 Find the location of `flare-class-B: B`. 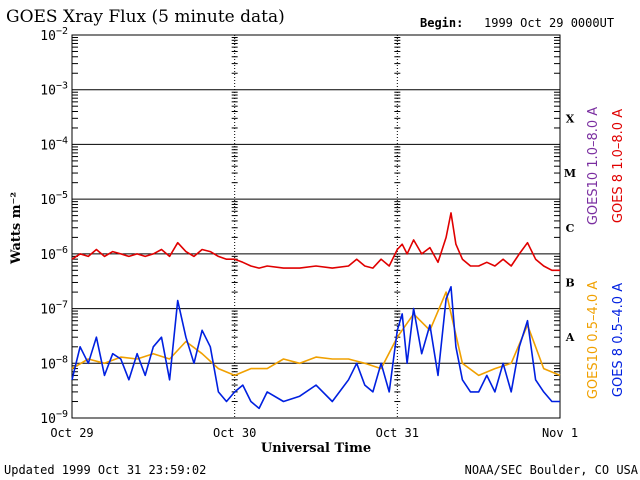

flare-class-B: B is located at coordinates (569, 282).